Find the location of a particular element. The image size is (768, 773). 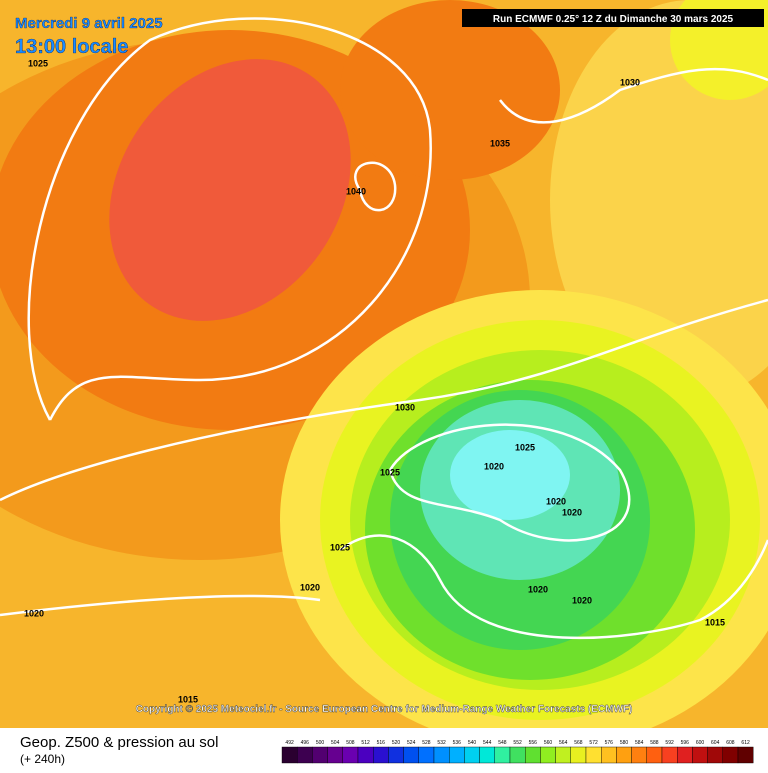

legend-label: 584 is located at coordinates (639, 743).